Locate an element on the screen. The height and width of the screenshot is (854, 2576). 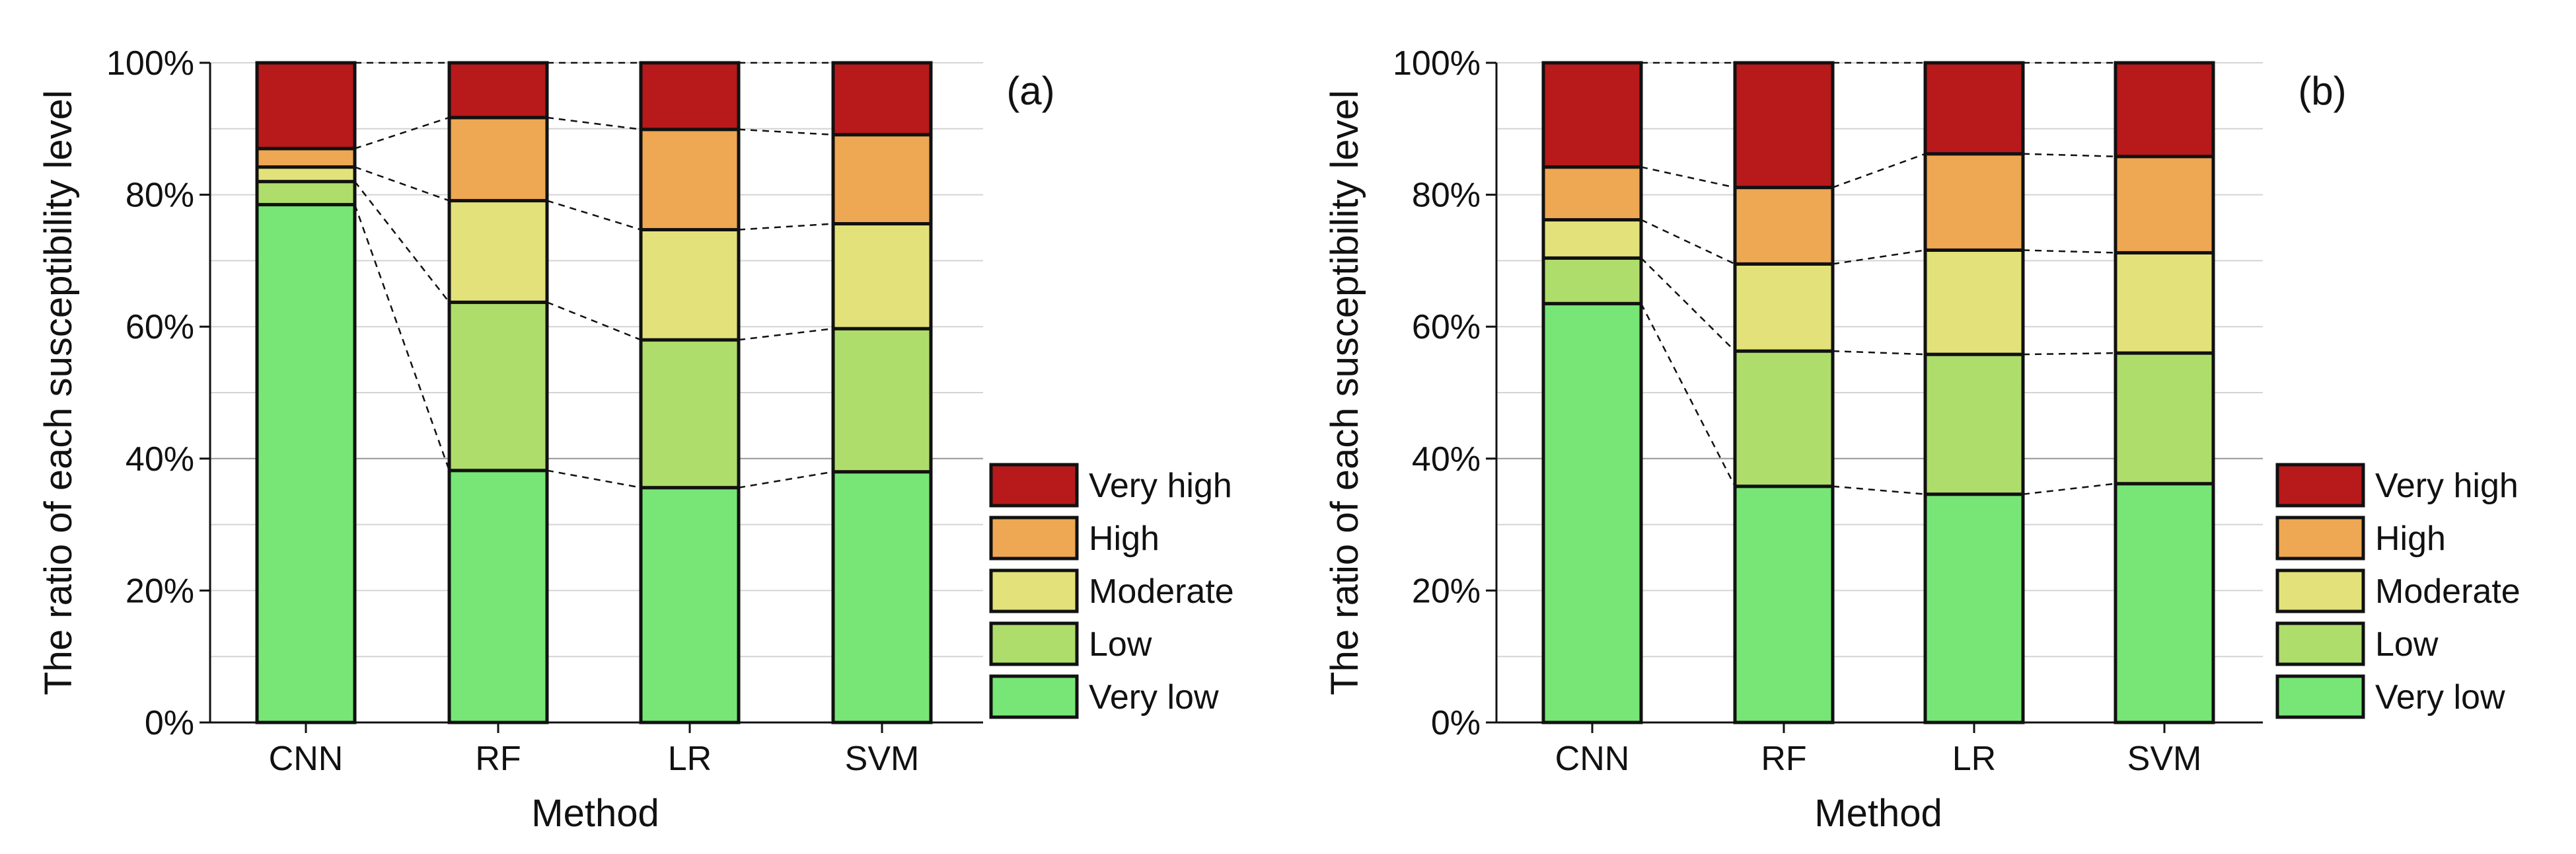
panel-label: (b) is located at coordinates (2322, 91).